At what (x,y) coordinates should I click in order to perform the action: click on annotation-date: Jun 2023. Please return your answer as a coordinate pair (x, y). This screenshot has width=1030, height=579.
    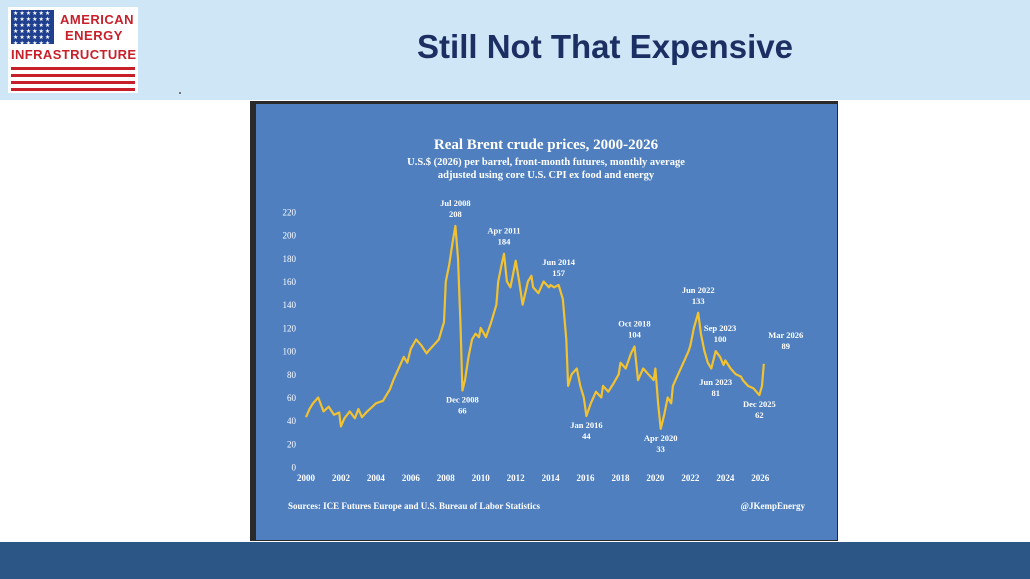
    Looking at the image, I should click on (715, 382).